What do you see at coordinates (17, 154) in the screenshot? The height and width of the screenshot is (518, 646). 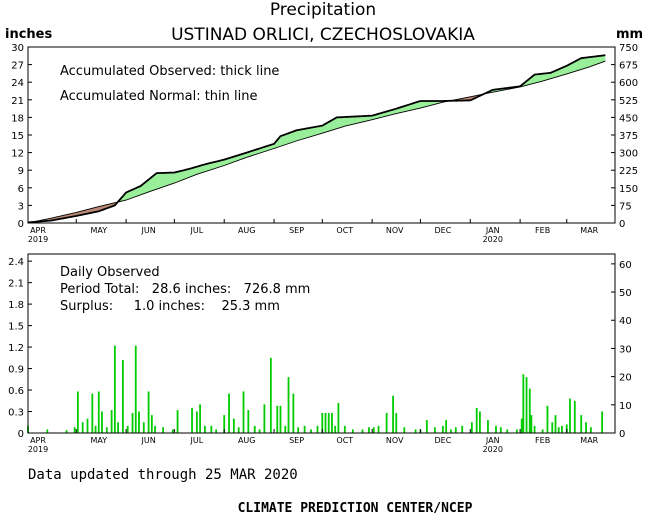 I see `y-tick-label: 12` at bounding box center [17, 154].